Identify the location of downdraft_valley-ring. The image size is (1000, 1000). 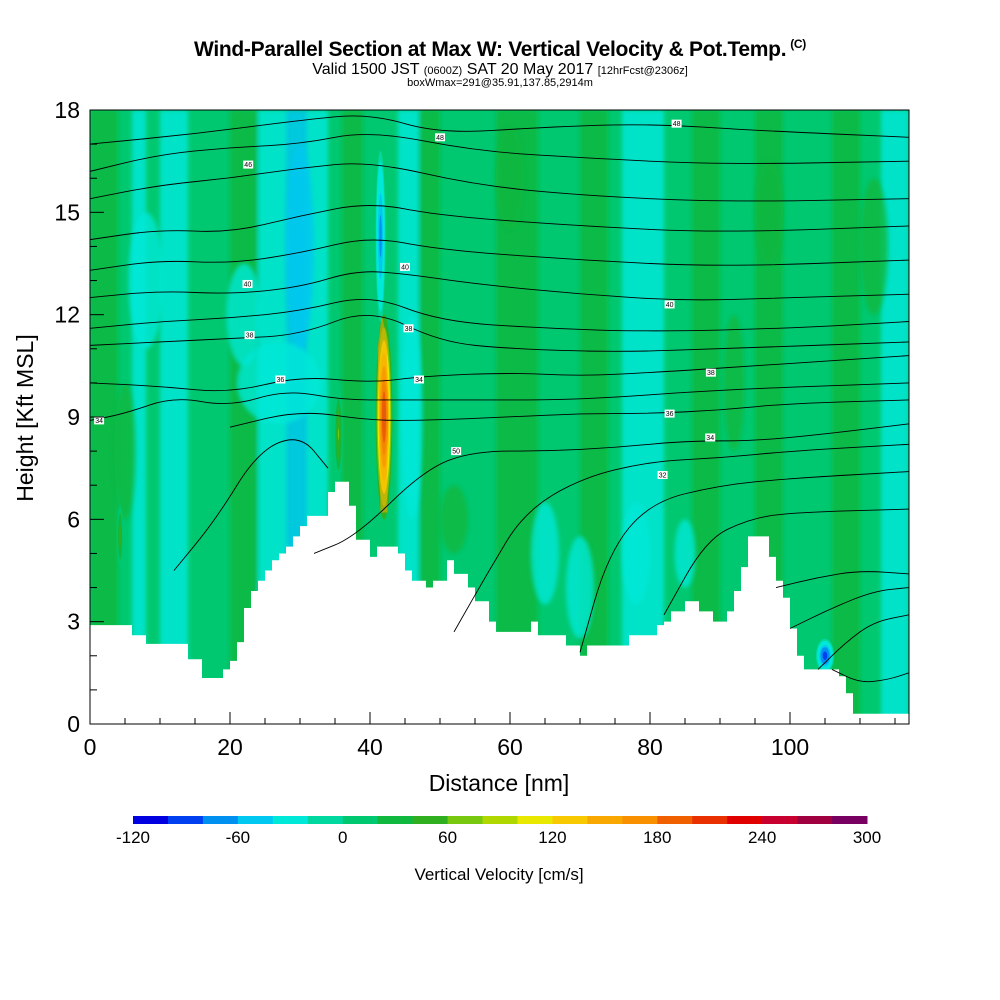
(825, 655).